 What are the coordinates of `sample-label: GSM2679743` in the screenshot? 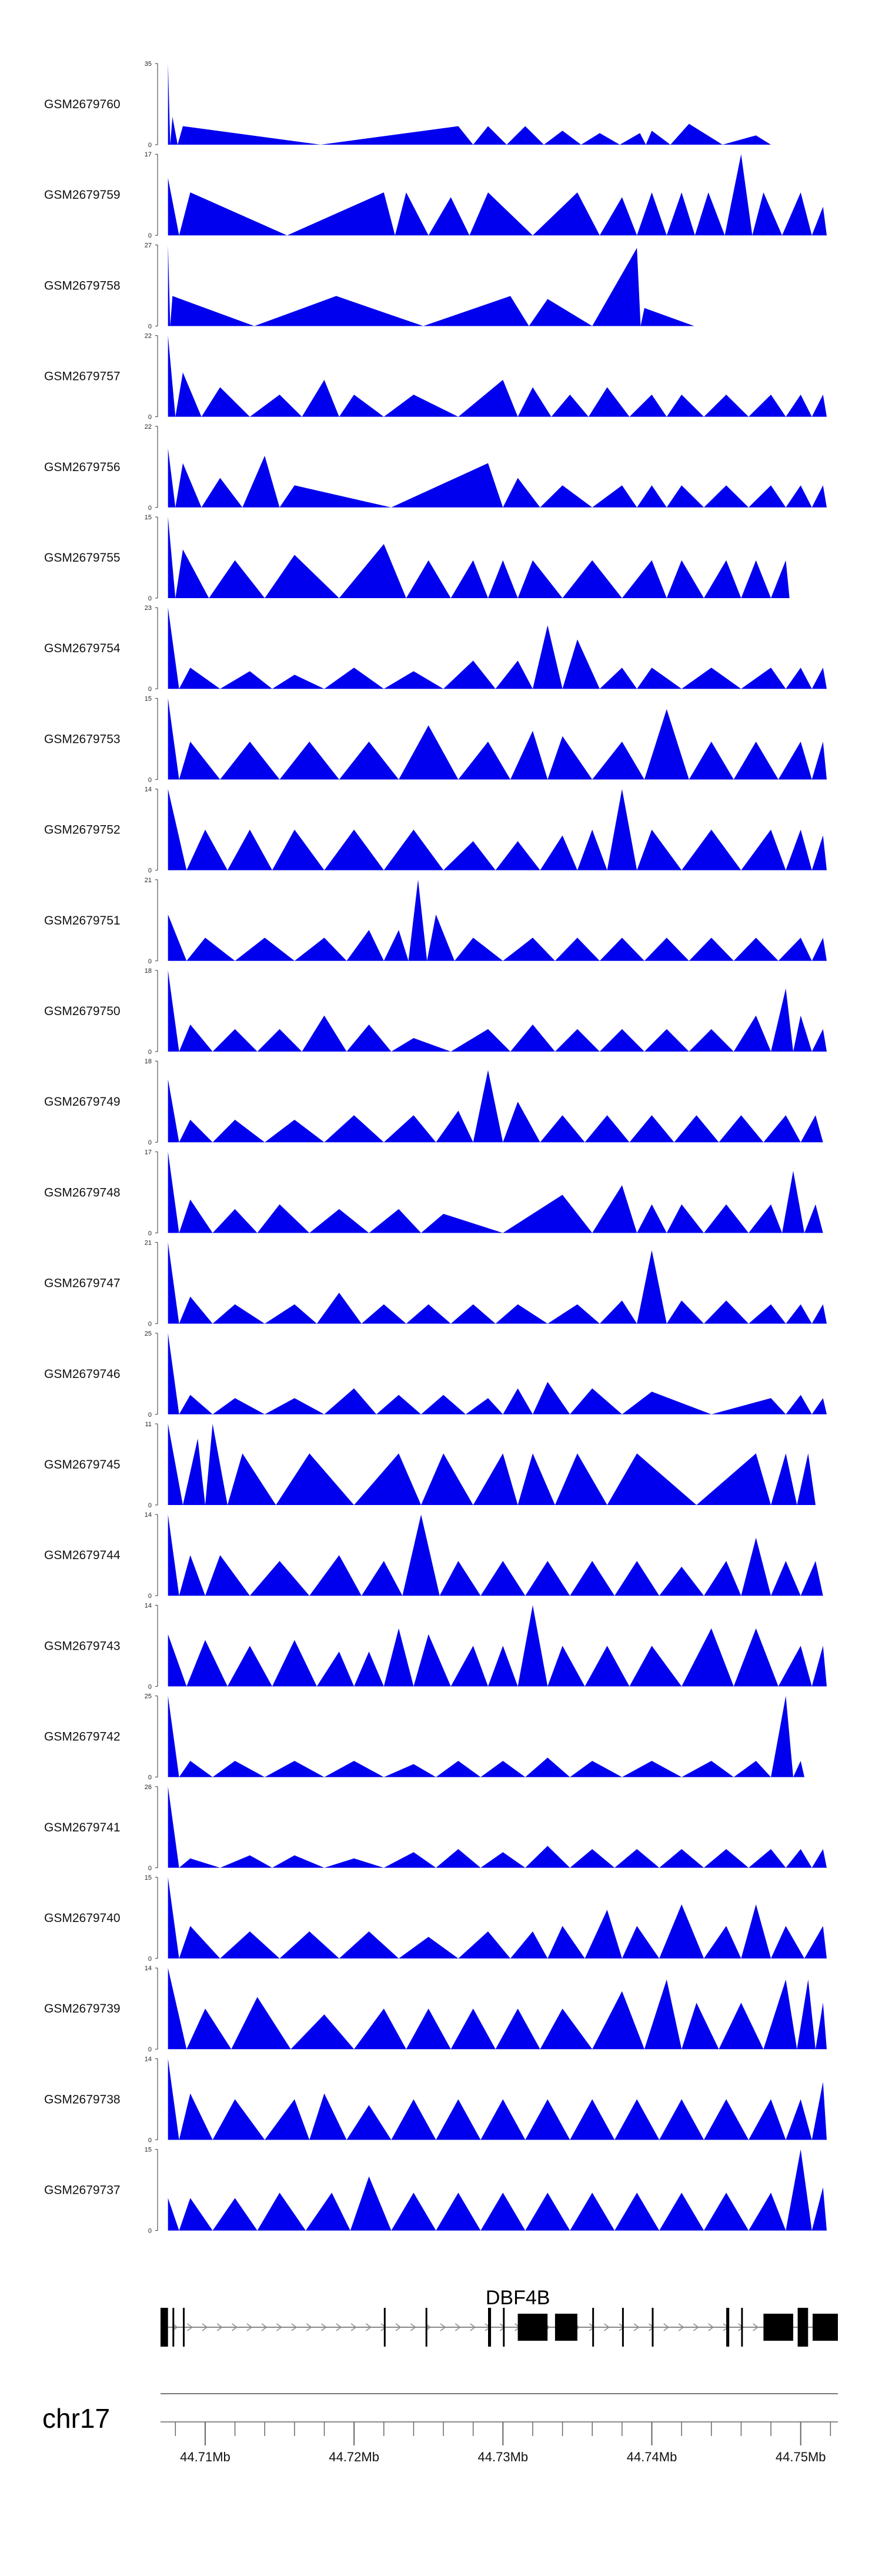 It's located at (82, 1646).